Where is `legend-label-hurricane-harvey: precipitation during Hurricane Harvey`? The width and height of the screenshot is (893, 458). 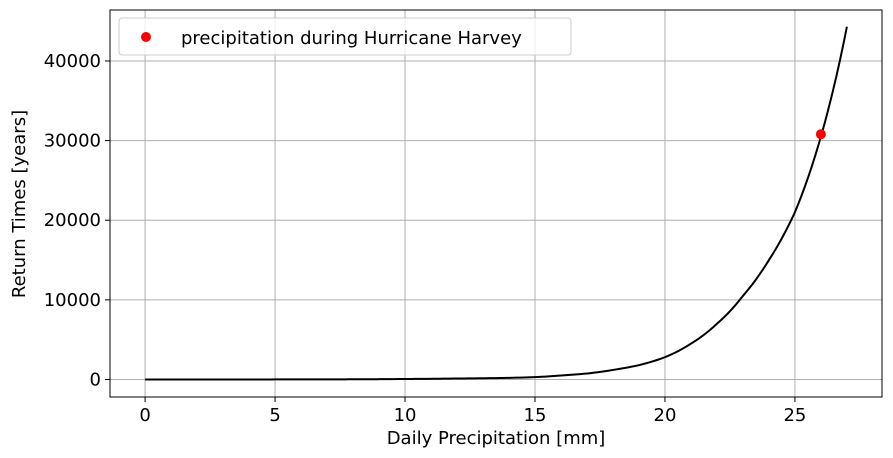 legend-label-hurricane-harvey: precipitation during Hurricane Harvey is located at coordinates (351, 38).